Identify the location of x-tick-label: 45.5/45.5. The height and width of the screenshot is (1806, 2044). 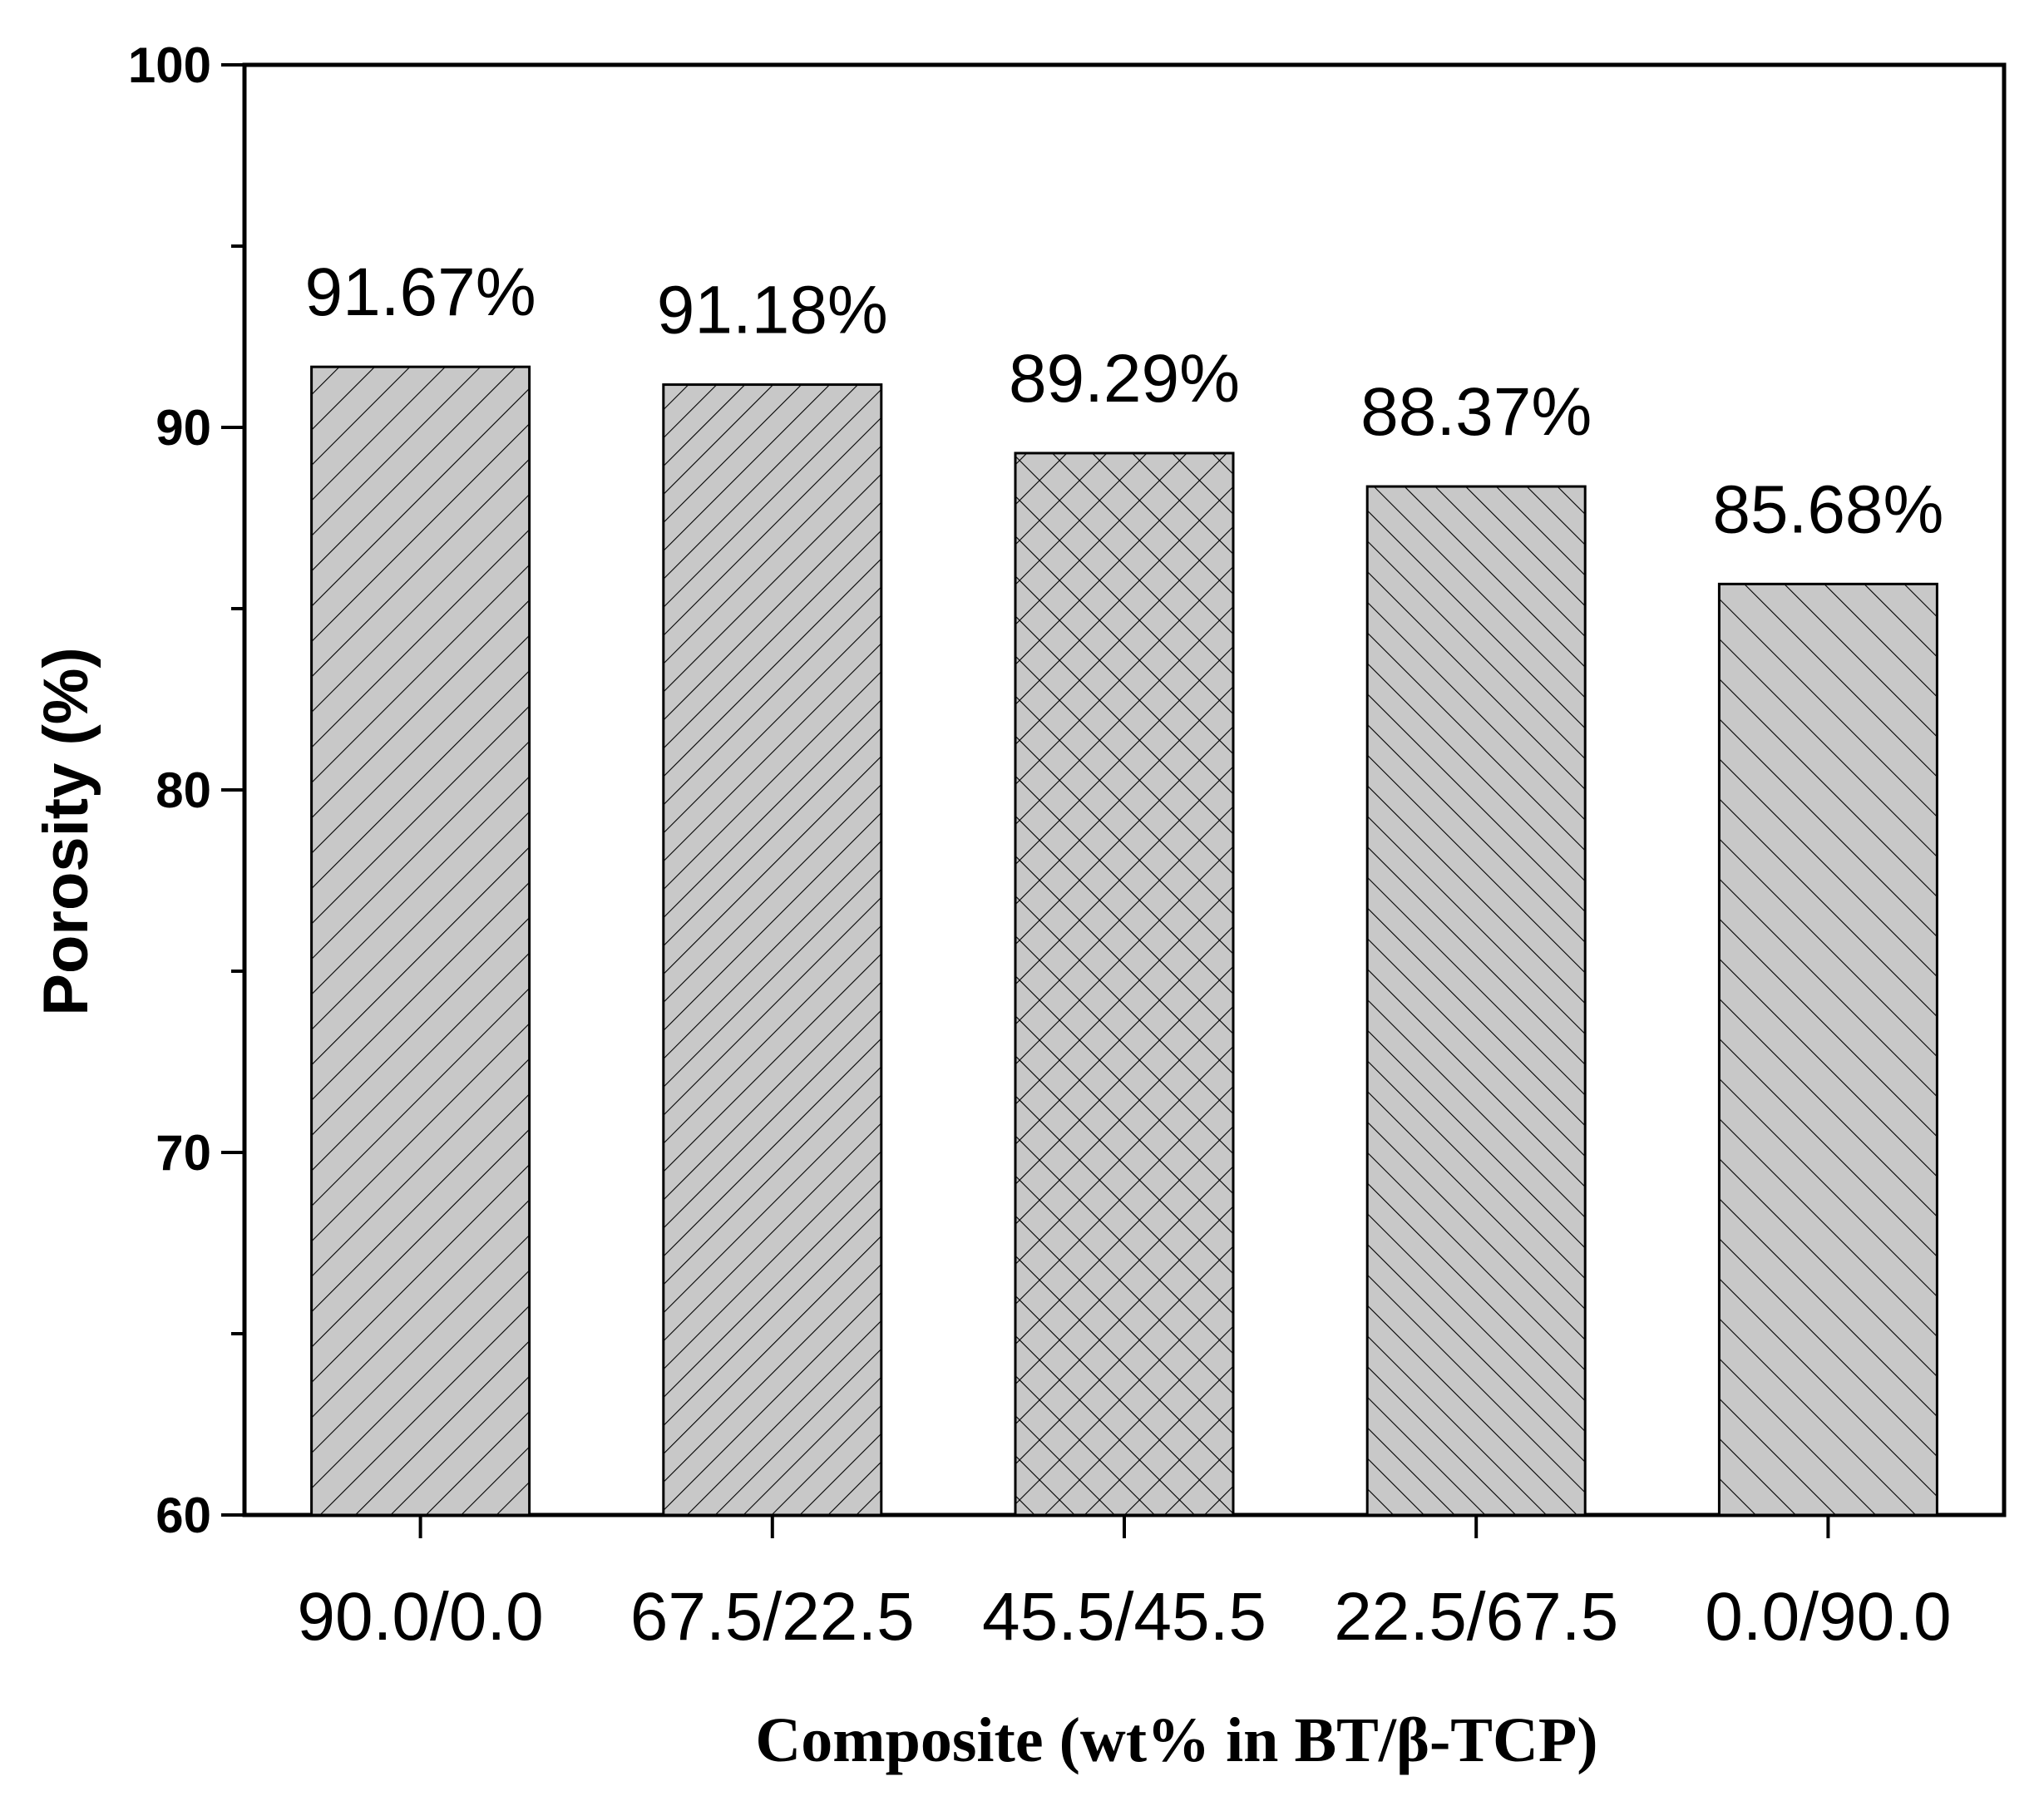
(1124, 1617).